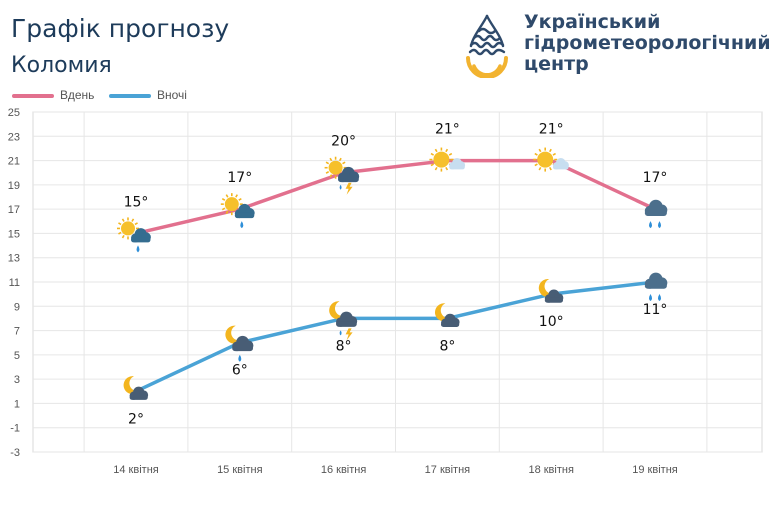  Describe the element at coordinates (148, 95) in the screenshot. I see `legend-item-night: Вночі` at that location.